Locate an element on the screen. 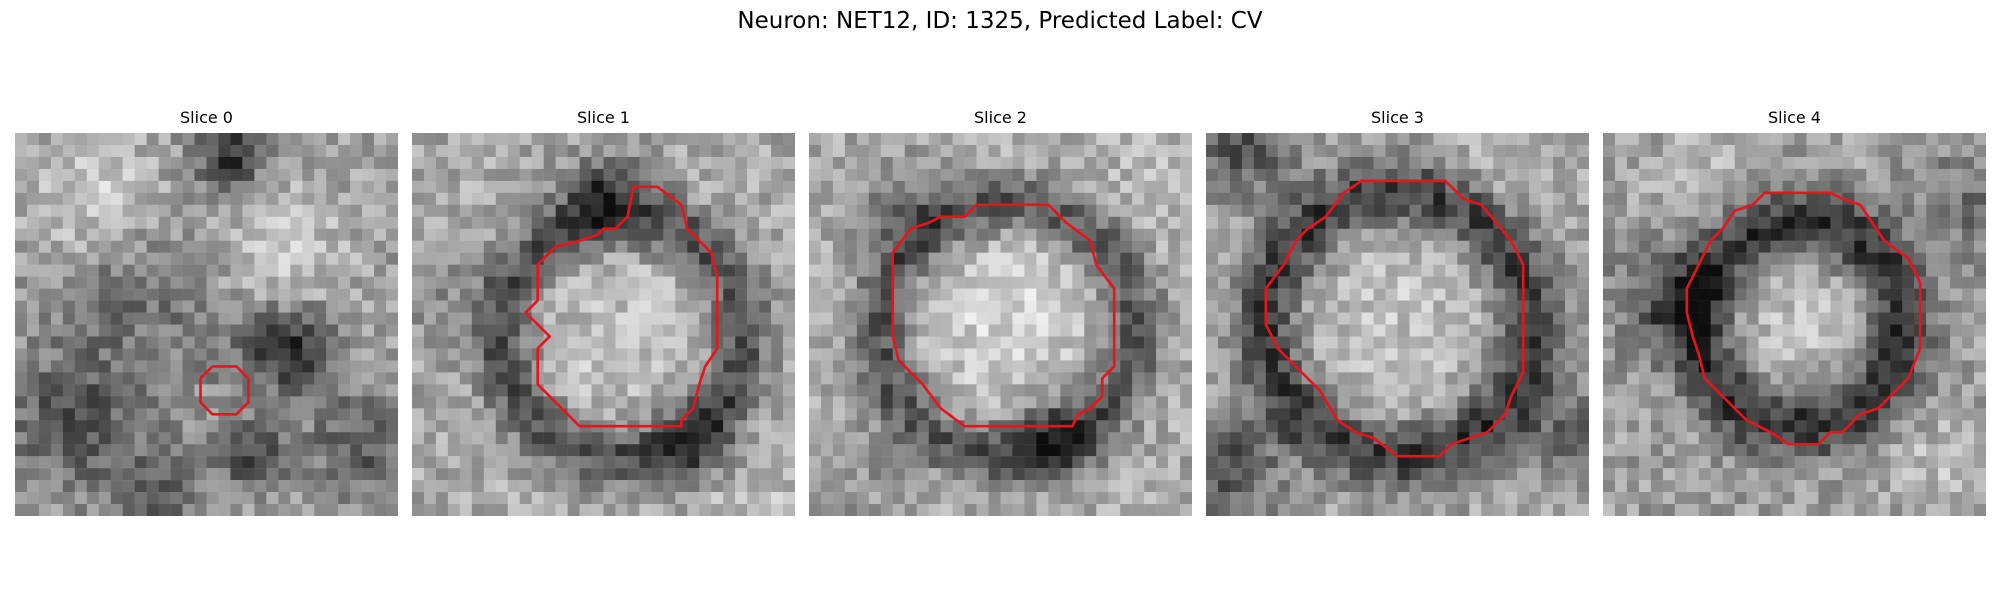 The image size is (2000, 600). slice-title: Slice 4 is located at coordinates (1794, 117).